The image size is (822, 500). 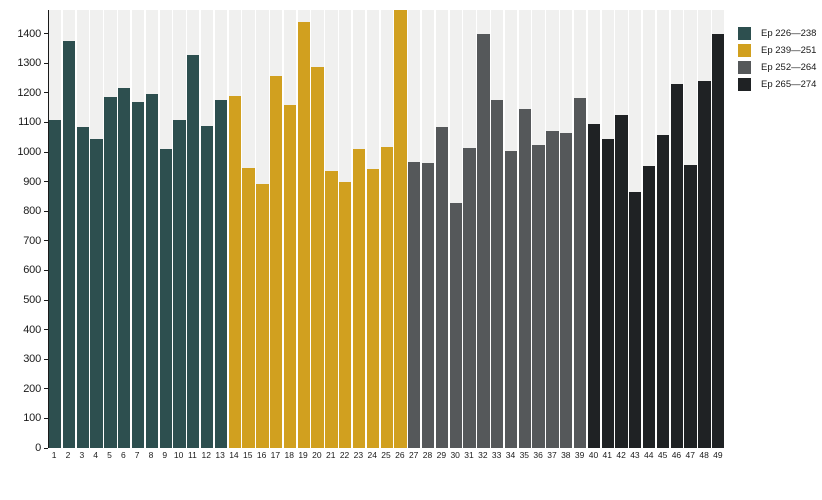 I want to click on x-label-44: 44, so click(x=649, y=455).